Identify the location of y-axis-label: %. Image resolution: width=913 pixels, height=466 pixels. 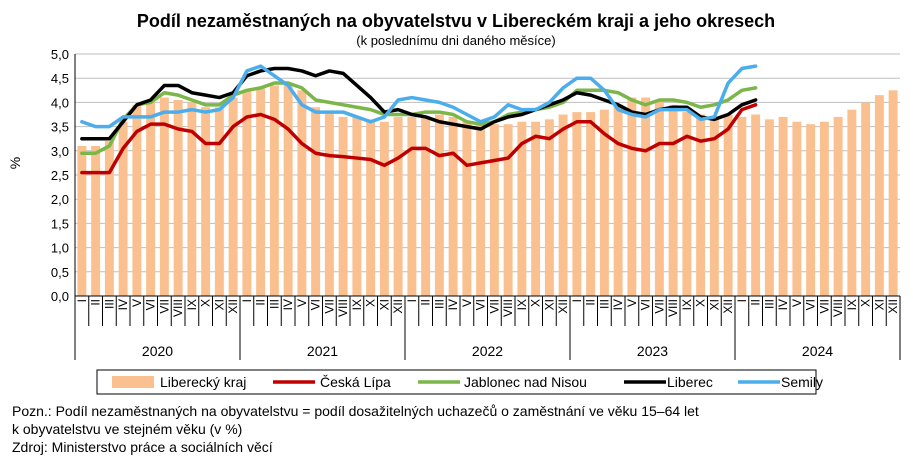
(15, 163).